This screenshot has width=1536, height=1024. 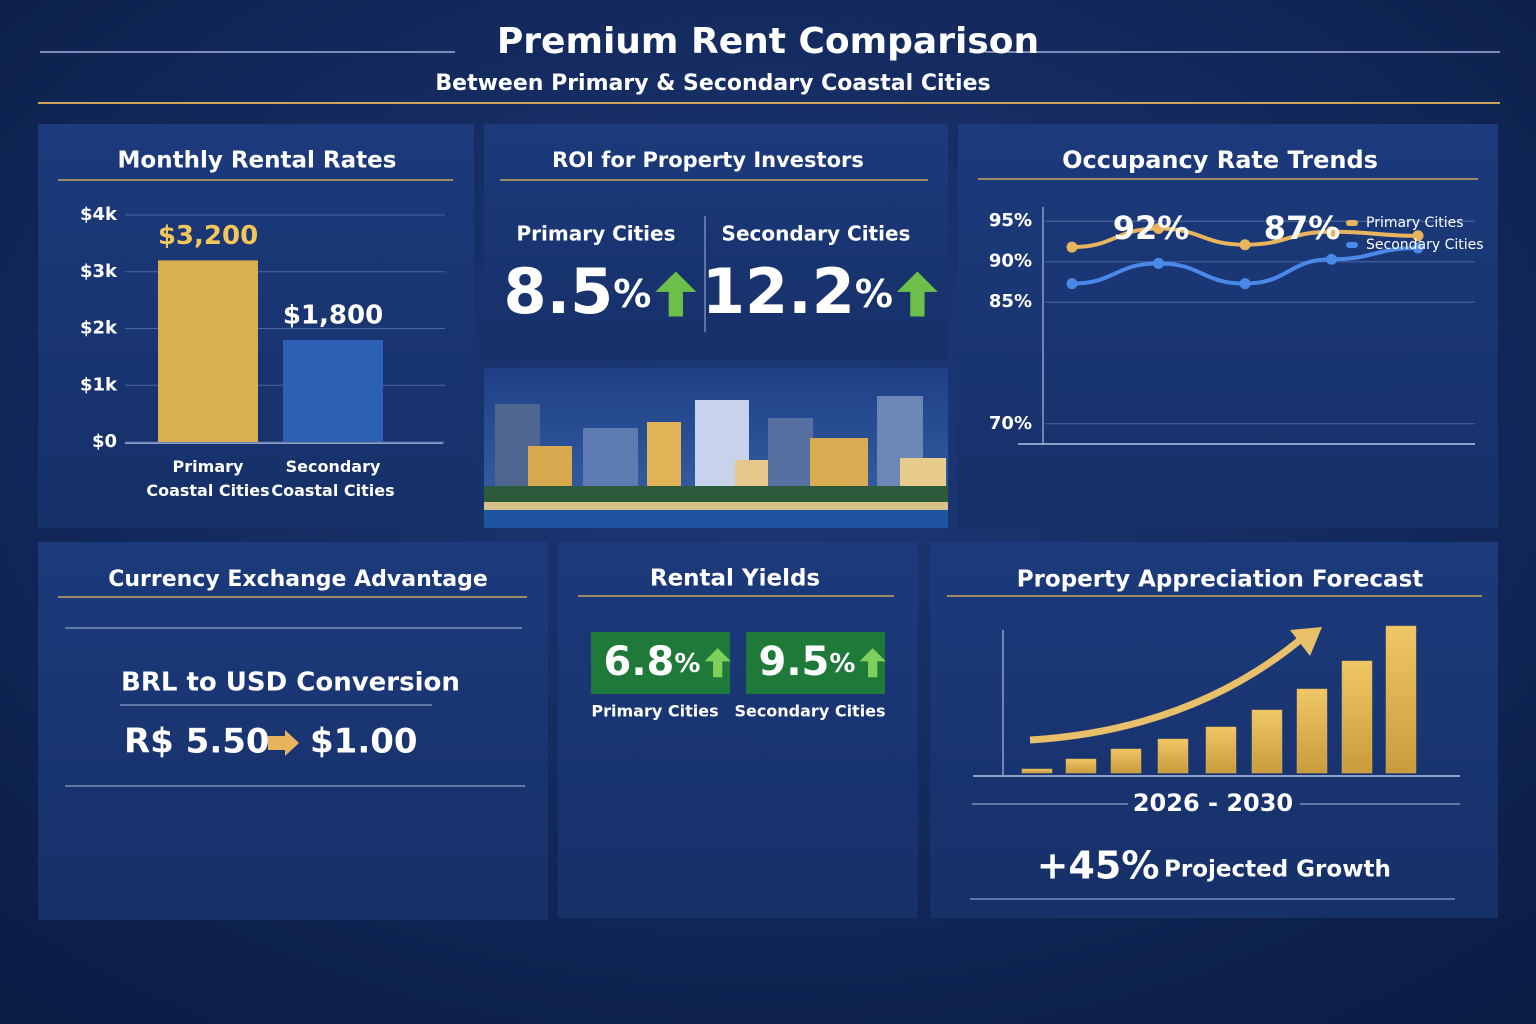 What do you see at coordinates (1415, 223) in the screenshot?
I see `legend-label: Primary Cities` at bounding box center [1415, 223].